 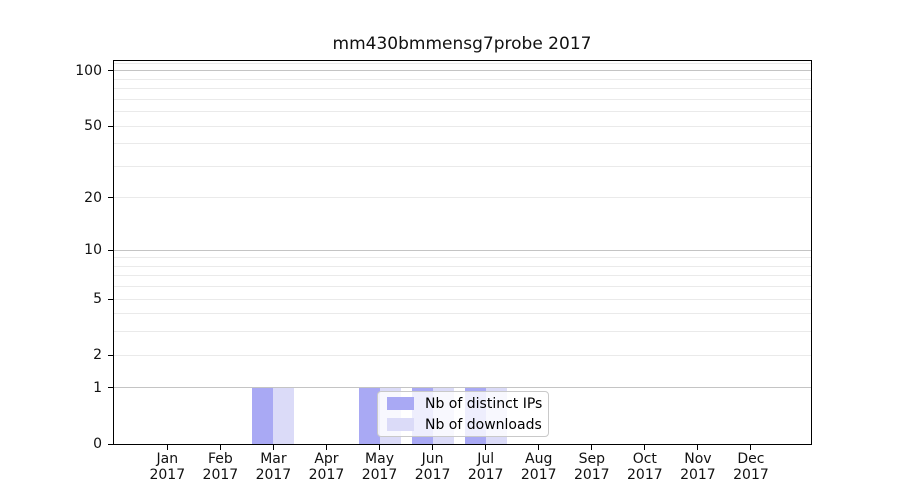 What do you see at coordinates (400, 403) in the screenshot?
I see `legend-swatch-distinct-ips` at bounding box center [400, 403].